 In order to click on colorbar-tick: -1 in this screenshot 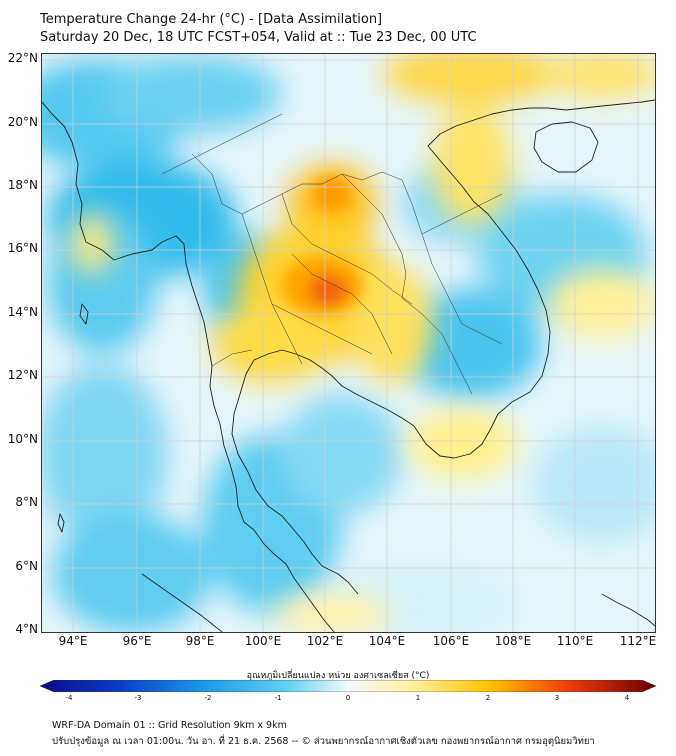, I will do `click(278, 698)`.